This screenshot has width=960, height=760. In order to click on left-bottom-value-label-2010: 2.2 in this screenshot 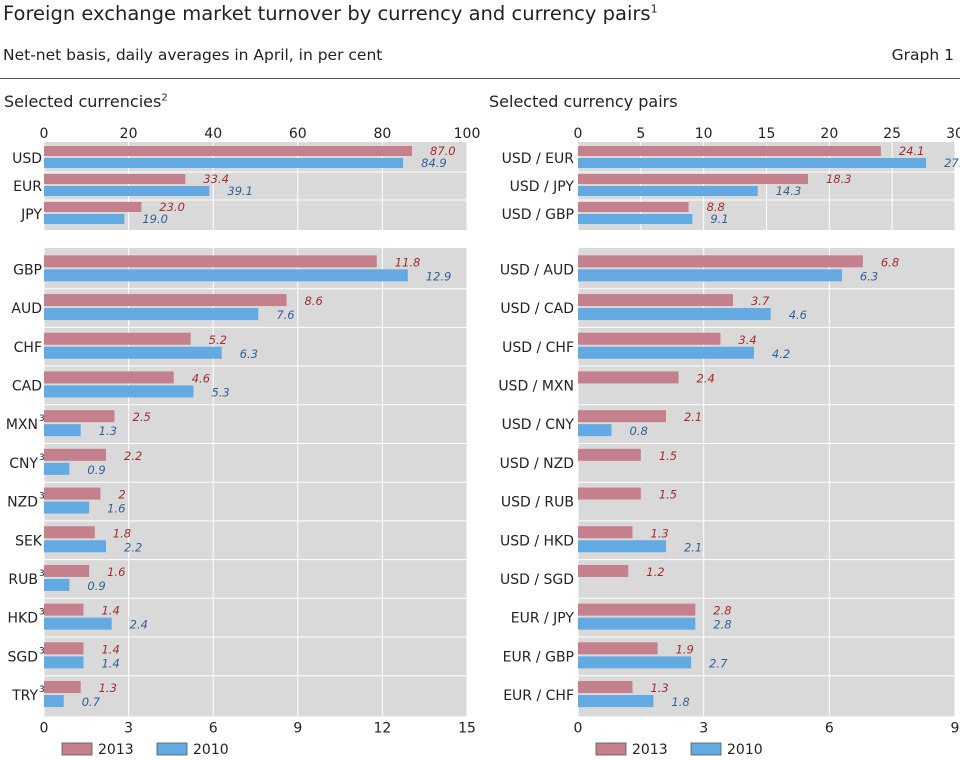, I will do `click(133, 547)`.